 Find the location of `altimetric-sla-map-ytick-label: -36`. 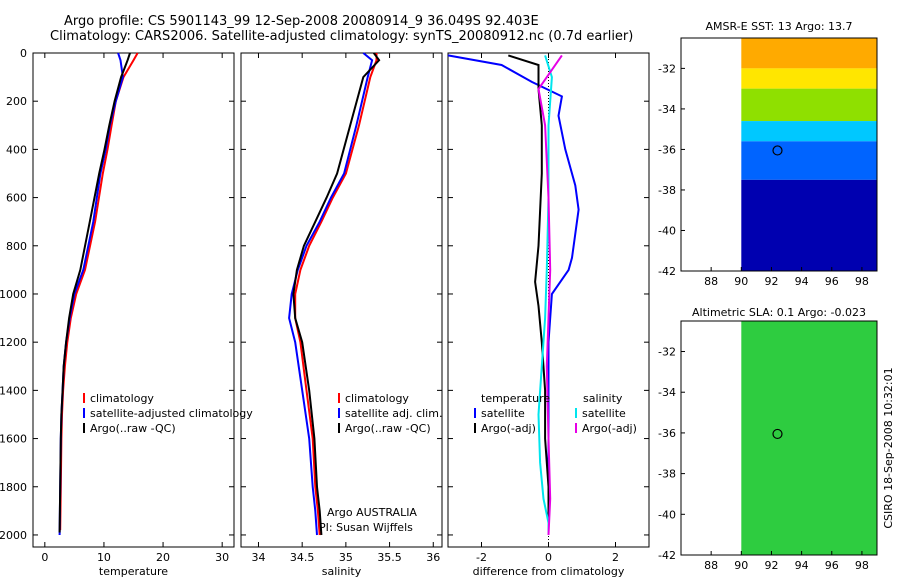

altimetric-sla-map-ytick-label: -36 is located at coordinates (667, 433).